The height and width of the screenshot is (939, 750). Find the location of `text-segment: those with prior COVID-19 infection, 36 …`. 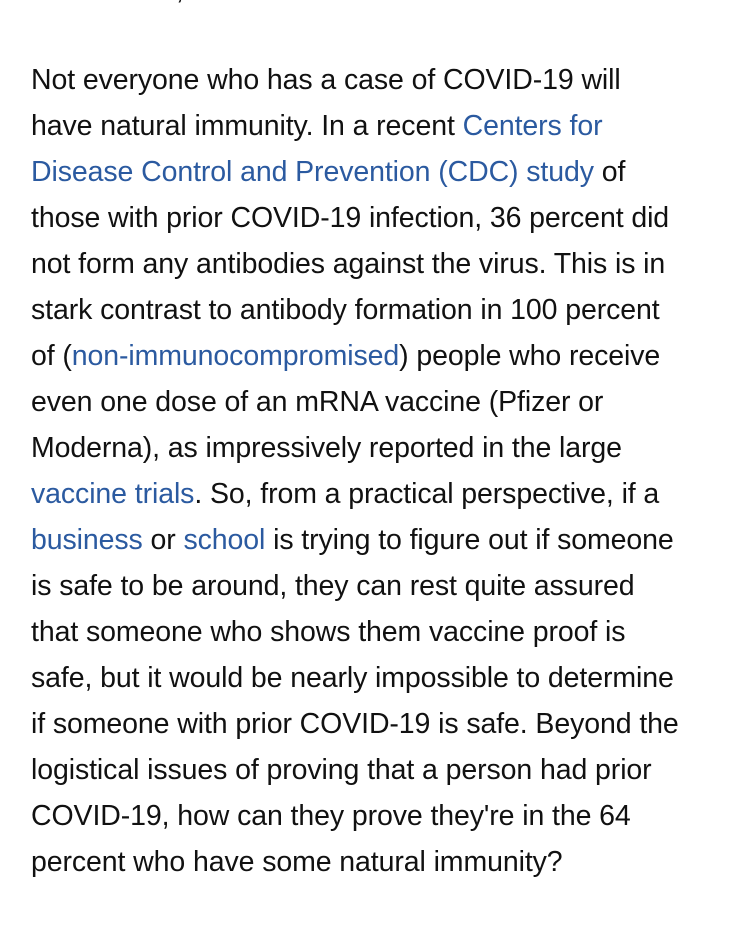

text-segment: those with prior COVID-19 infection, 36 … is located at coordinates (350, 218).